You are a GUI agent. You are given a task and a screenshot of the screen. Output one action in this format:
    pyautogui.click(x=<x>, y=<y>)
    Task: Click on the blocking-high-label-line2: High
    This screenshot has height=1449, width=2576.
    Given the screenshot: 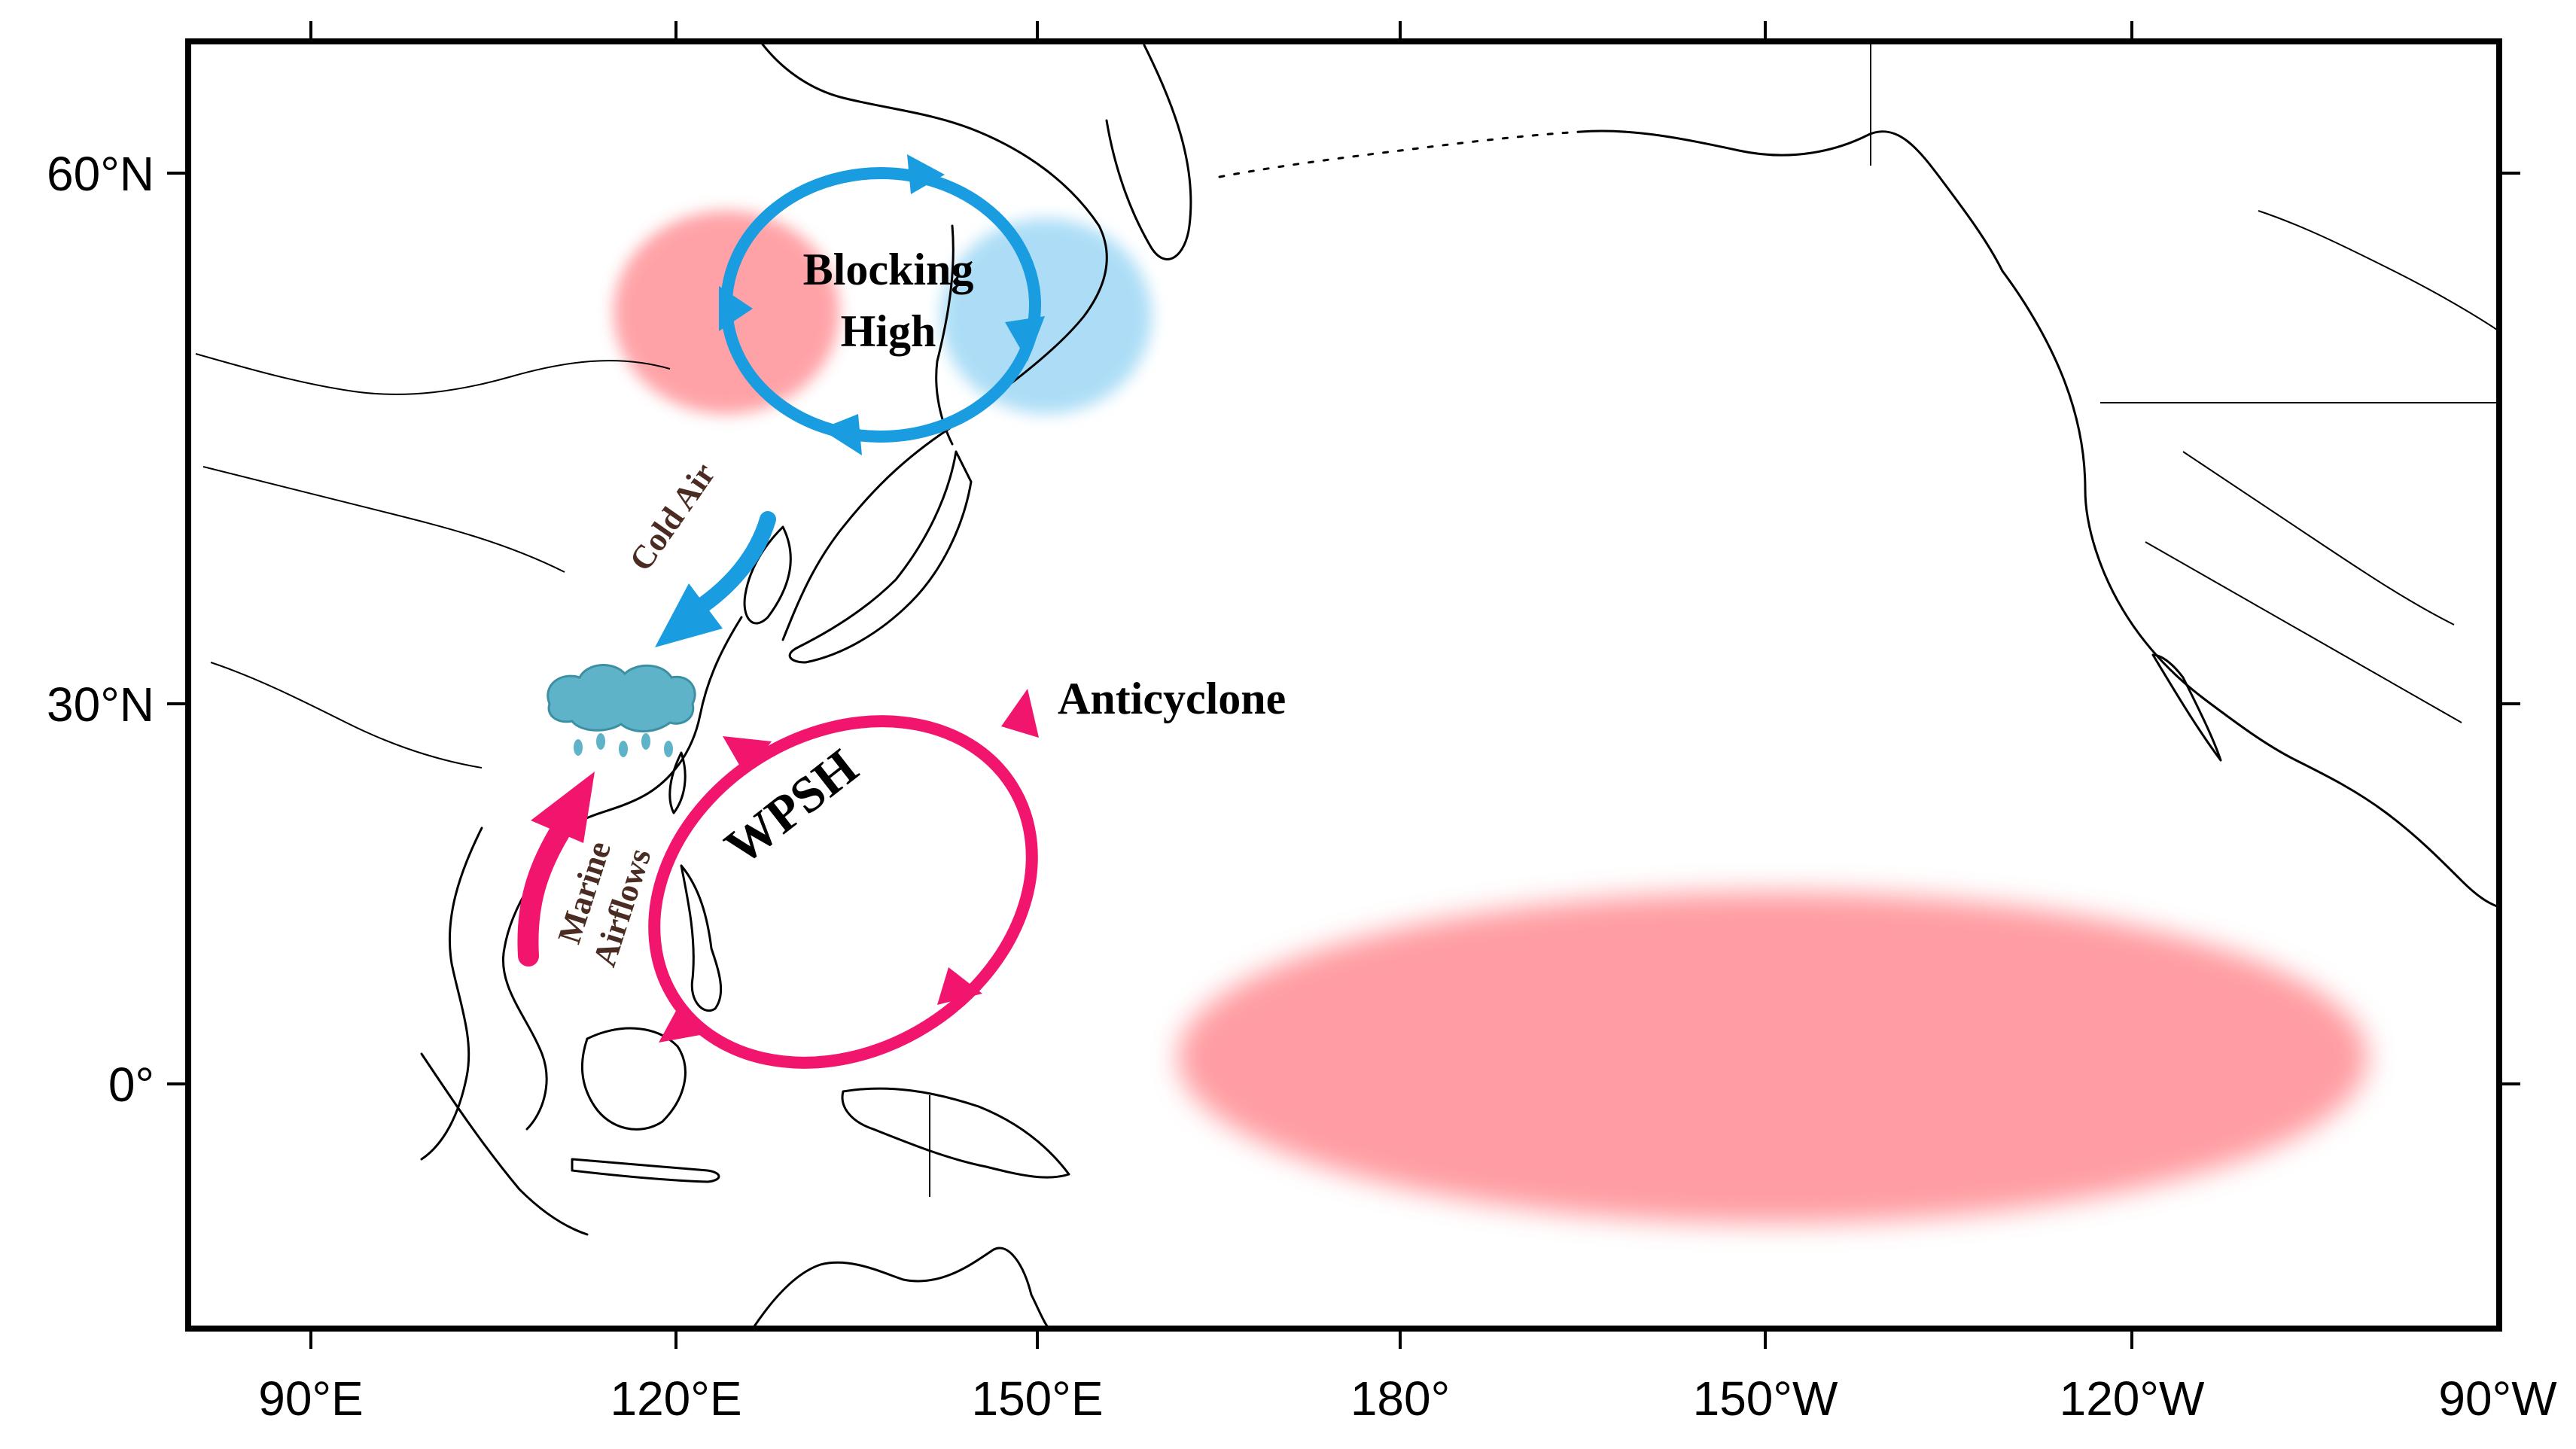 What is the action you would take?
    pyautogui.click(x=889, y=331)
    